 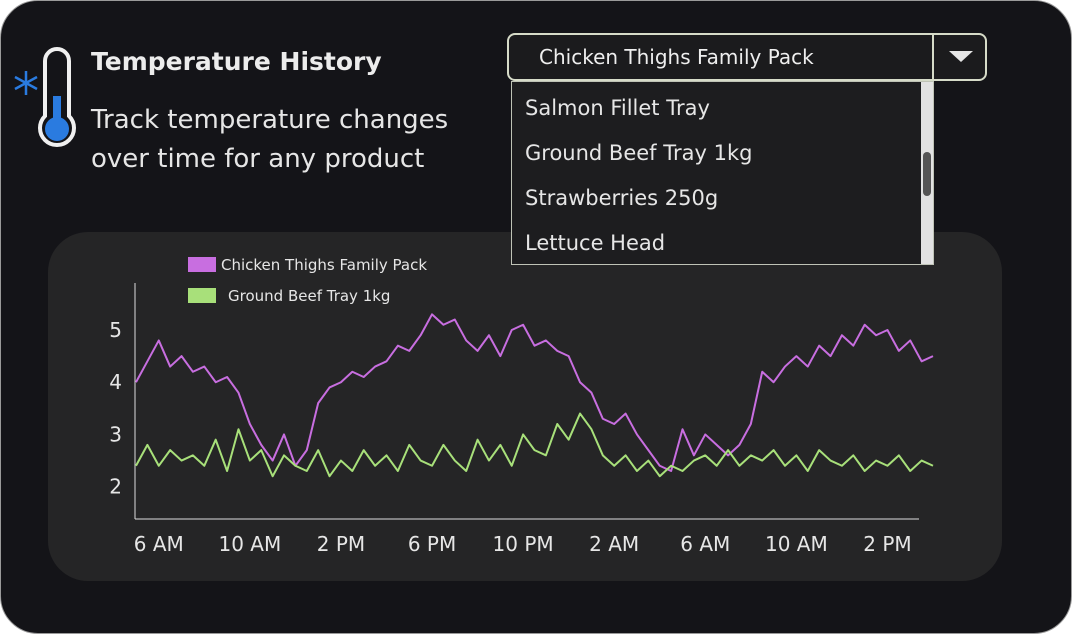 I want to click on dropdown-option: Salmon Fillet Tray, so click(x=617, y=108).